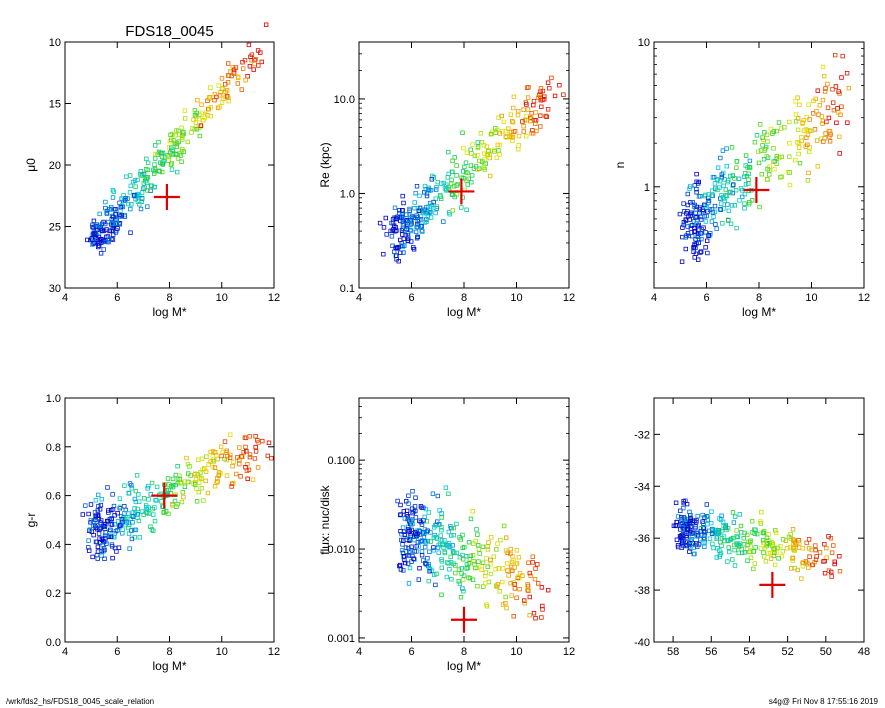  I want to click on panel-re: 4 6 8 10 12 0.1 1.0 10.0 log M* Re (kpc), so click(446, 180).